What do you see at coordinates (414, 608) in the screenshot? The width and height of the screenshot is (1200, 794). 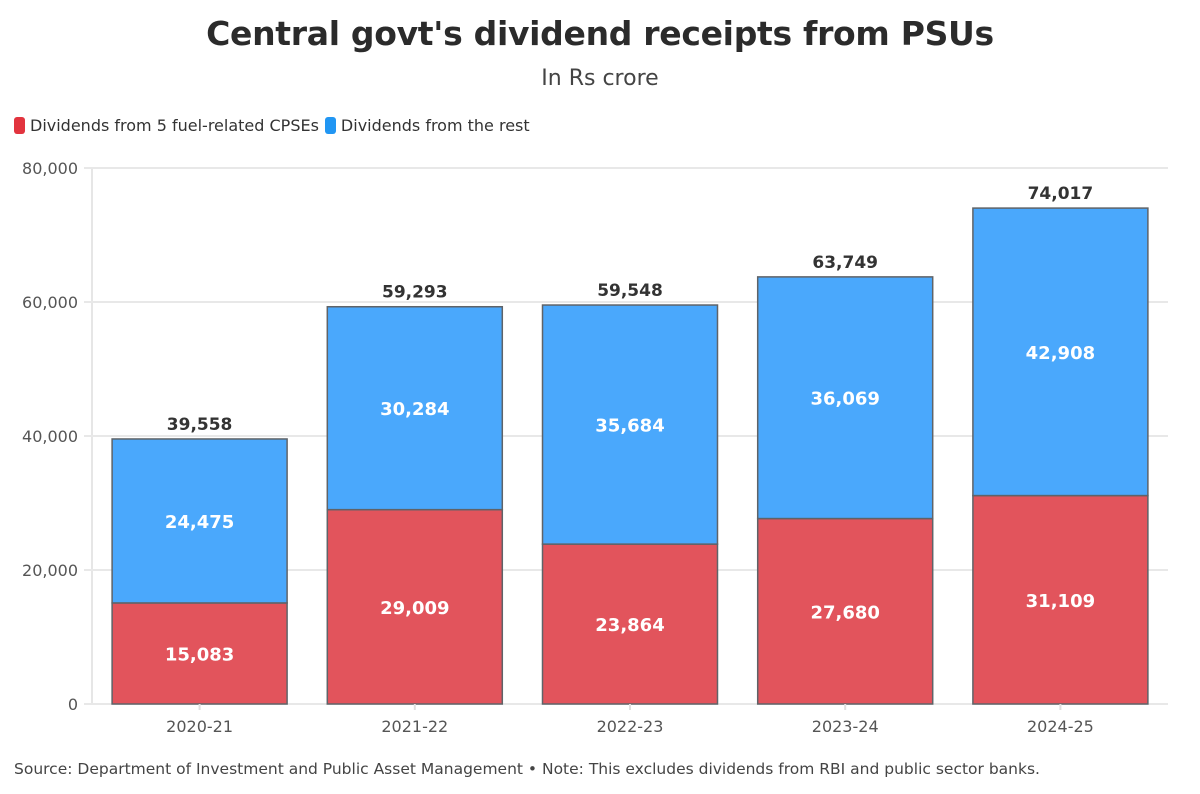 I see `data-label-fuel: 29,009` at bounding box center [414, 608].